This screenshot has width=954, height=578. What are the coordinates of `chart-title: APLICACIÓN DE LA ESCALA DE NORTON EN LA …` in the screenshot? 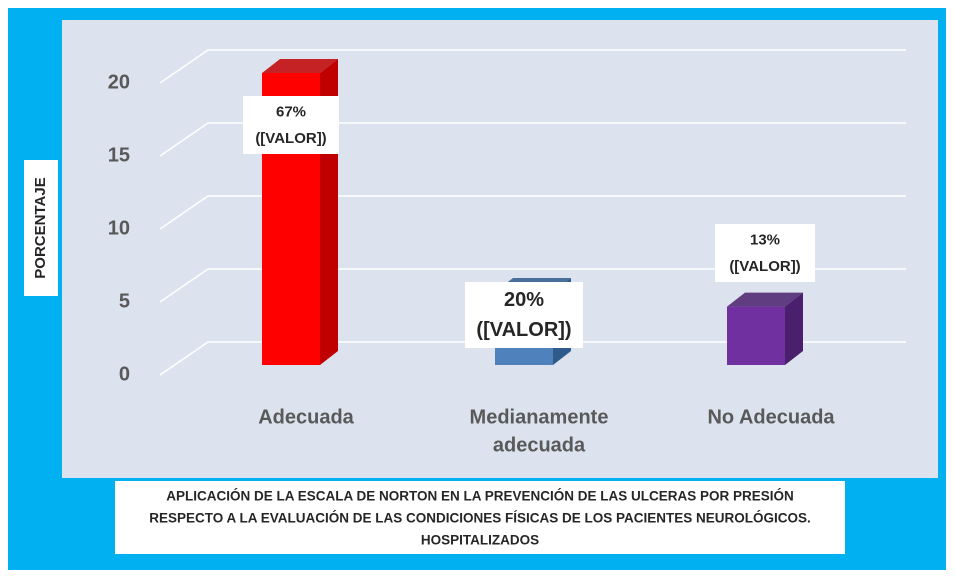 It's located at (480, 496).